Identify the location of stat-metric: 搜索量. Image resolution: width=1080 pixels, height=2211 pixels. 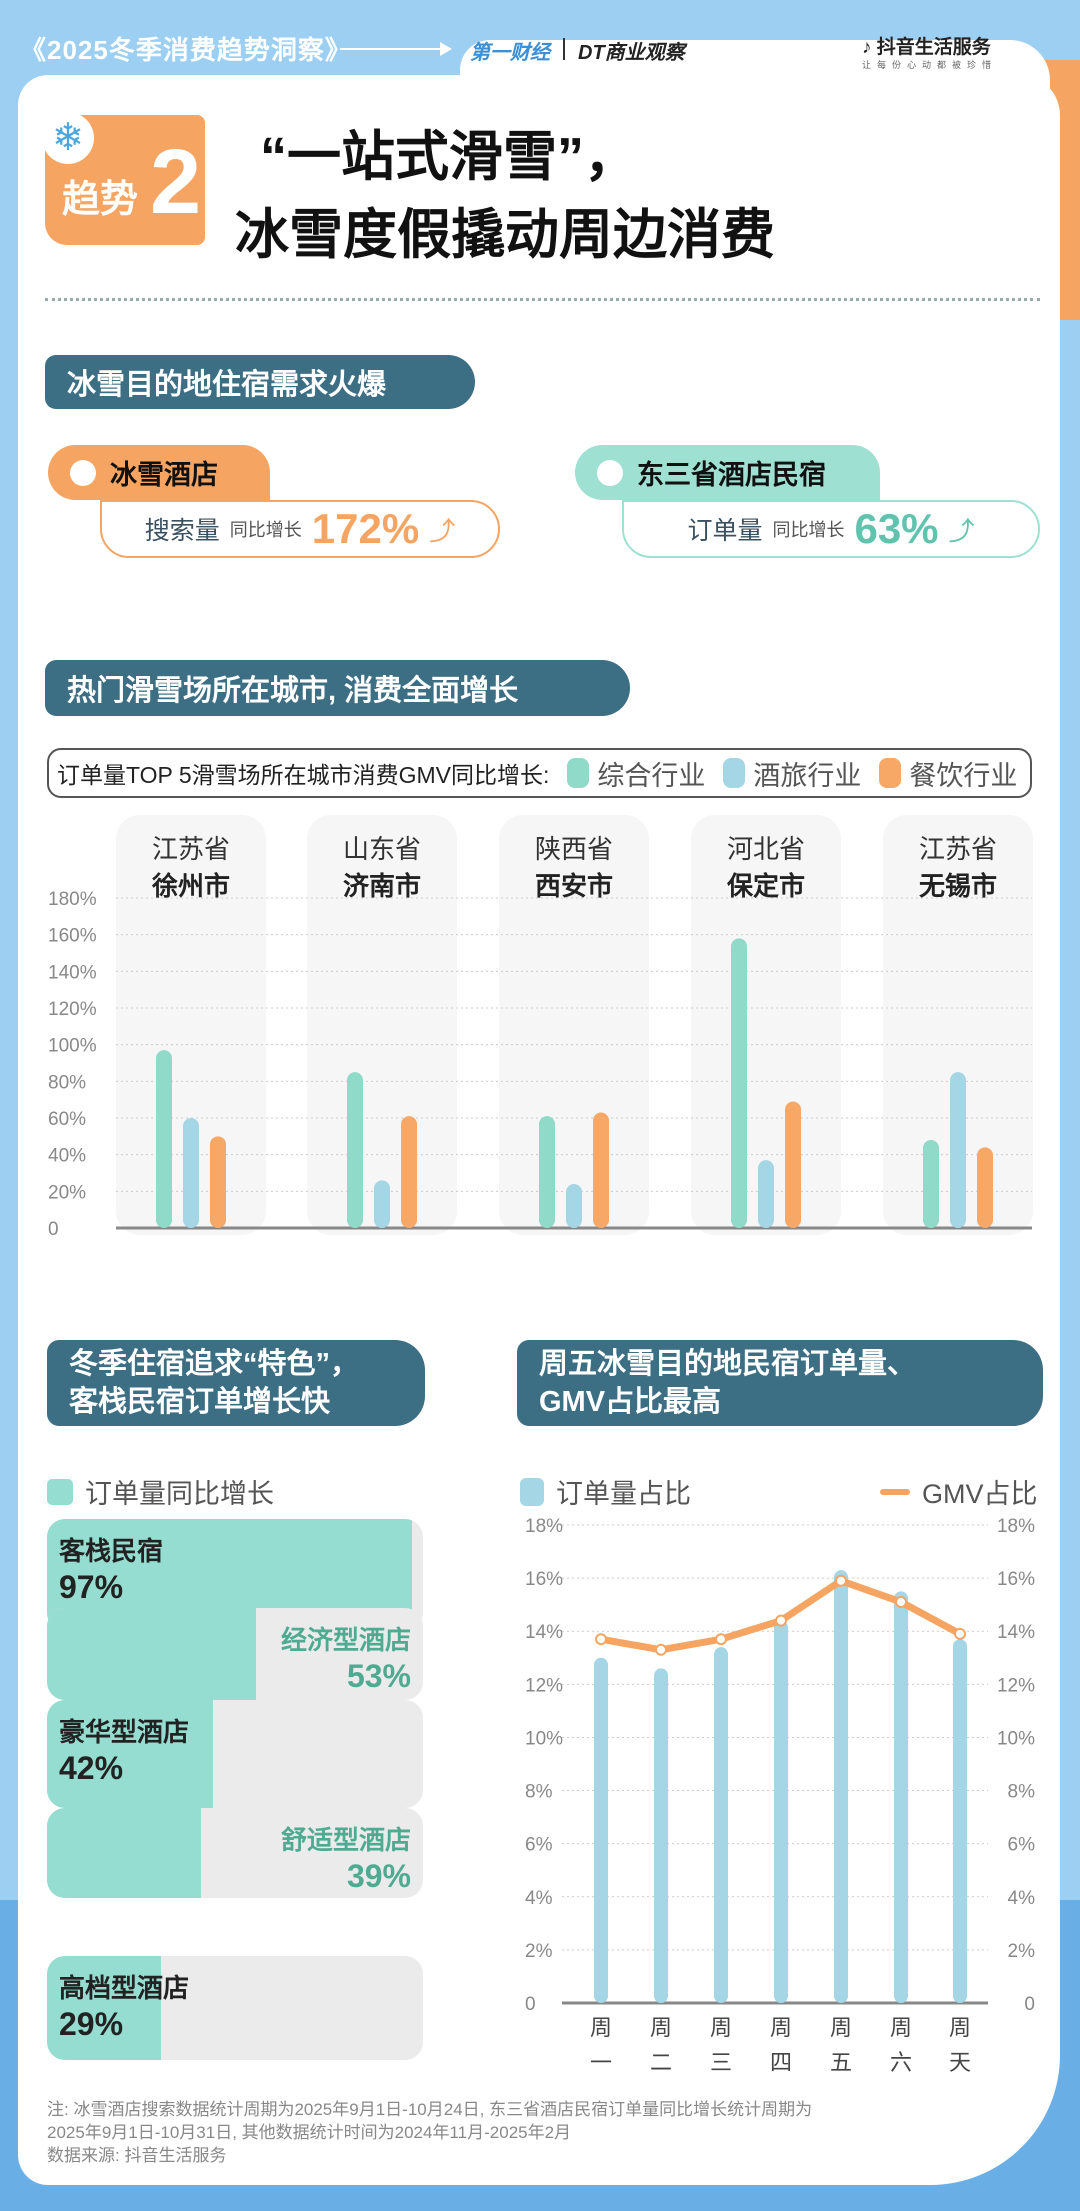
(182, 531).